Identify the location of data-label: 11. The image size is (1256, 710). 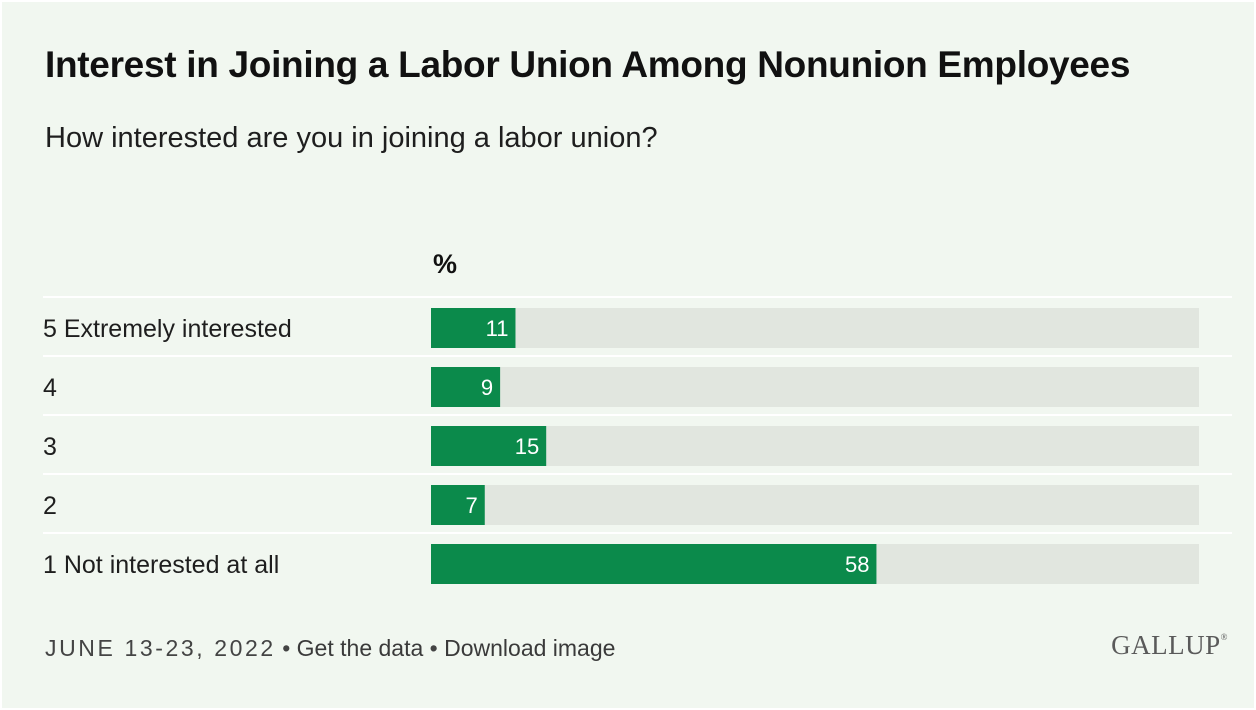
(497, 328).